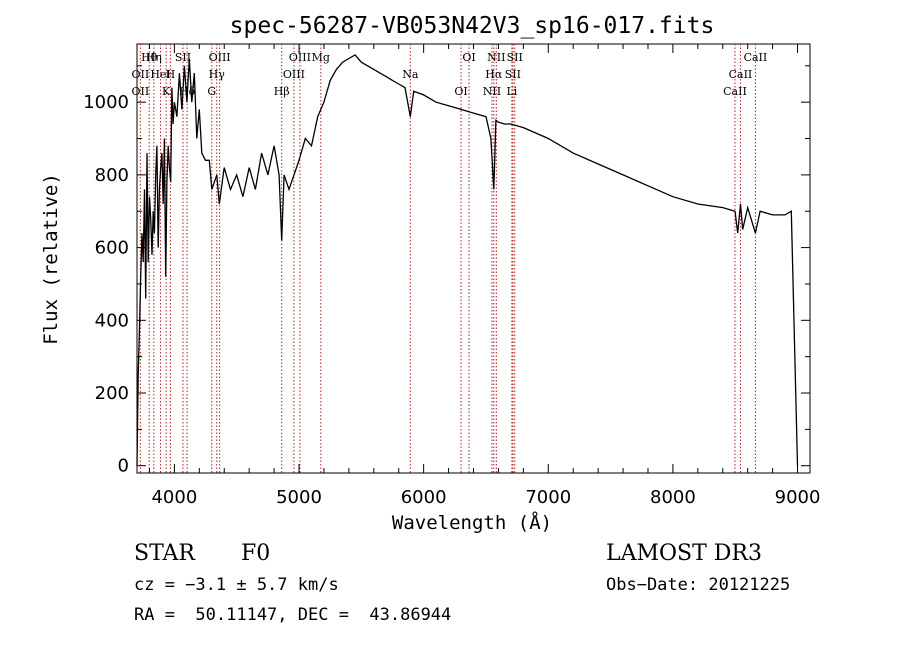 The height and width of the screenshot is (649, 900). I want to click on y-tick-label: 1000, so click(106, 102).